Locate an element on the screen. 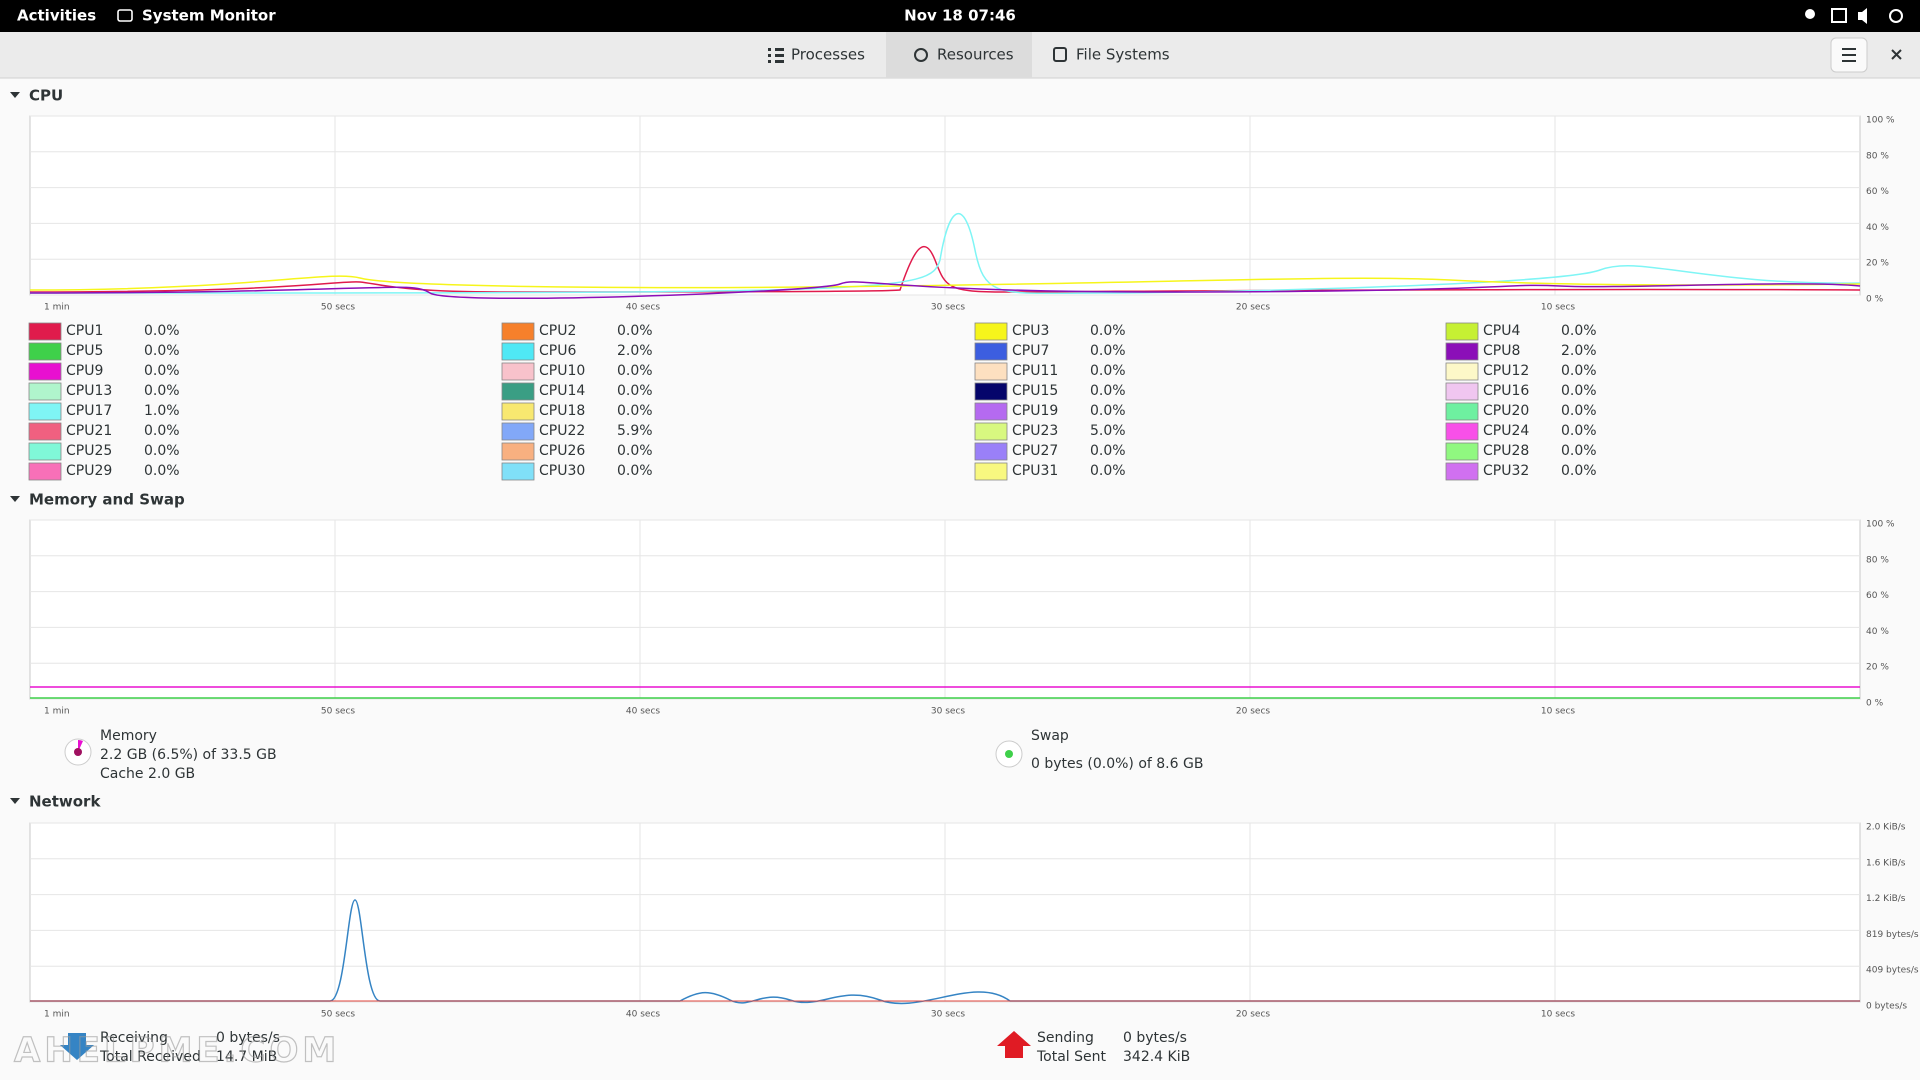 The height and width of the screenshot is (1080, 1920). section-title: Memory and Swap is located at coordinates (107, 500).